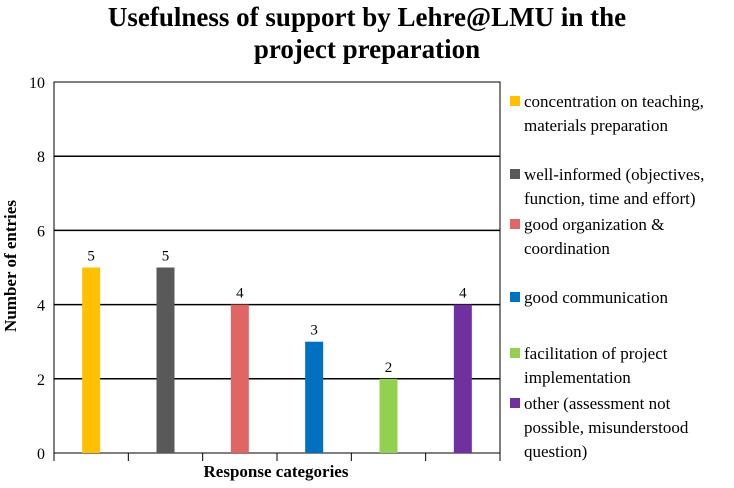 Image resolution: width=734 pixels, height=488 pixels. Describe the element at coordinates (567, 248) in the screenshot. I see `legend-label: coordination` at that location.